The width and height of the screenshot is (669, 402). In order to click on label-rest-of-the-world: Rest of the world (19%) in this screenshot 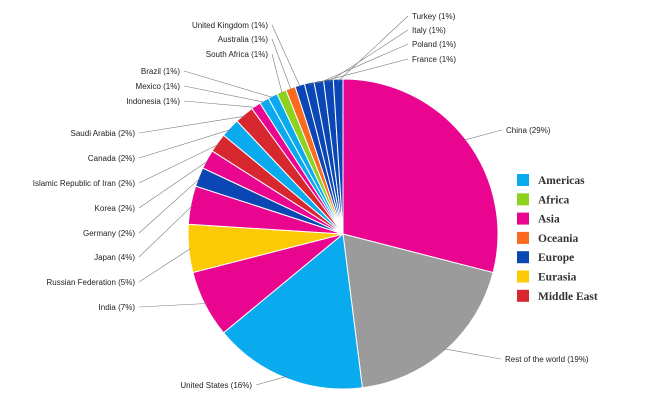, I will do `click(547, 359)`.